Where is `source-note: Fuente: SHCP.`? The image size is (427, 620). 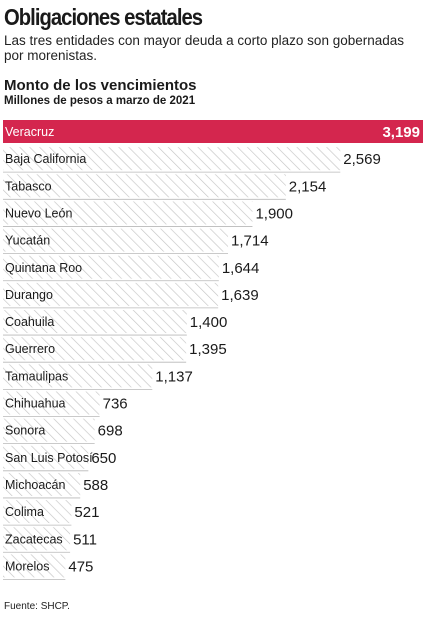 source-note: Fuente: SHCP. is located at coordinates (37, 606).